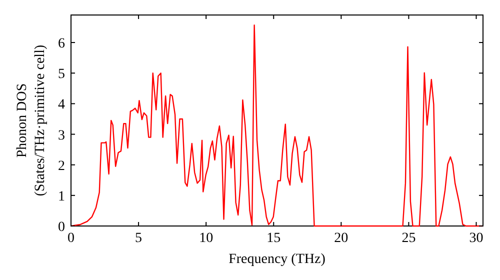 The height and width of the screenshot is (280, 500). What do you see at coordinates (31, 120) in the screenshot?
I see `y-axis-title: Phonon DOS (States/THz·primitive cell)` at bounding box center [31, 120].